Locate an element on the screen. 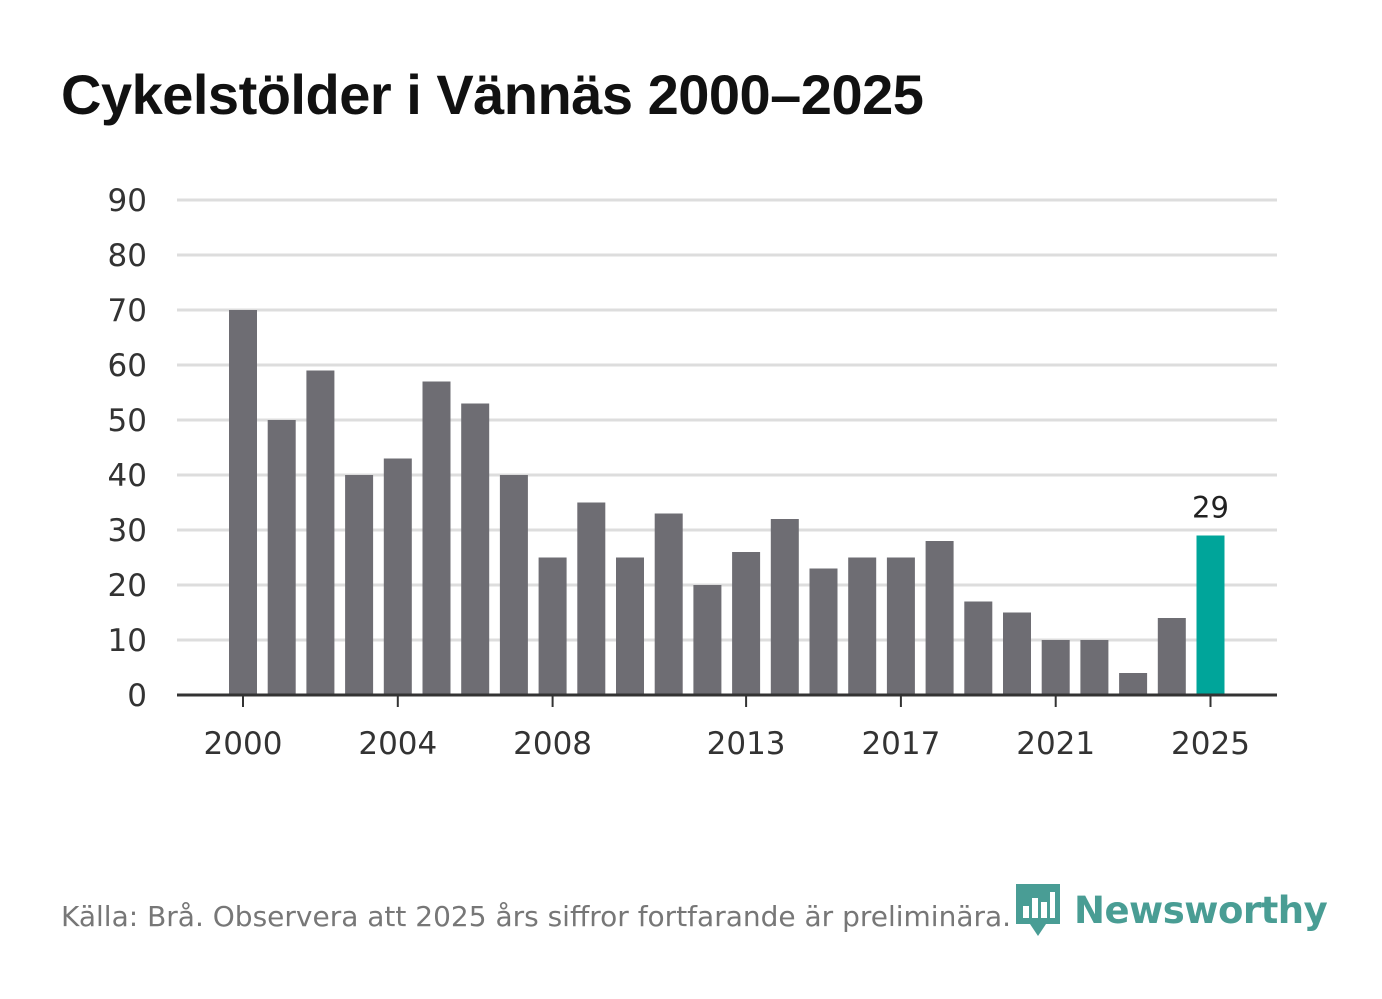  bar-2003 is located at coordinates (359, 585).